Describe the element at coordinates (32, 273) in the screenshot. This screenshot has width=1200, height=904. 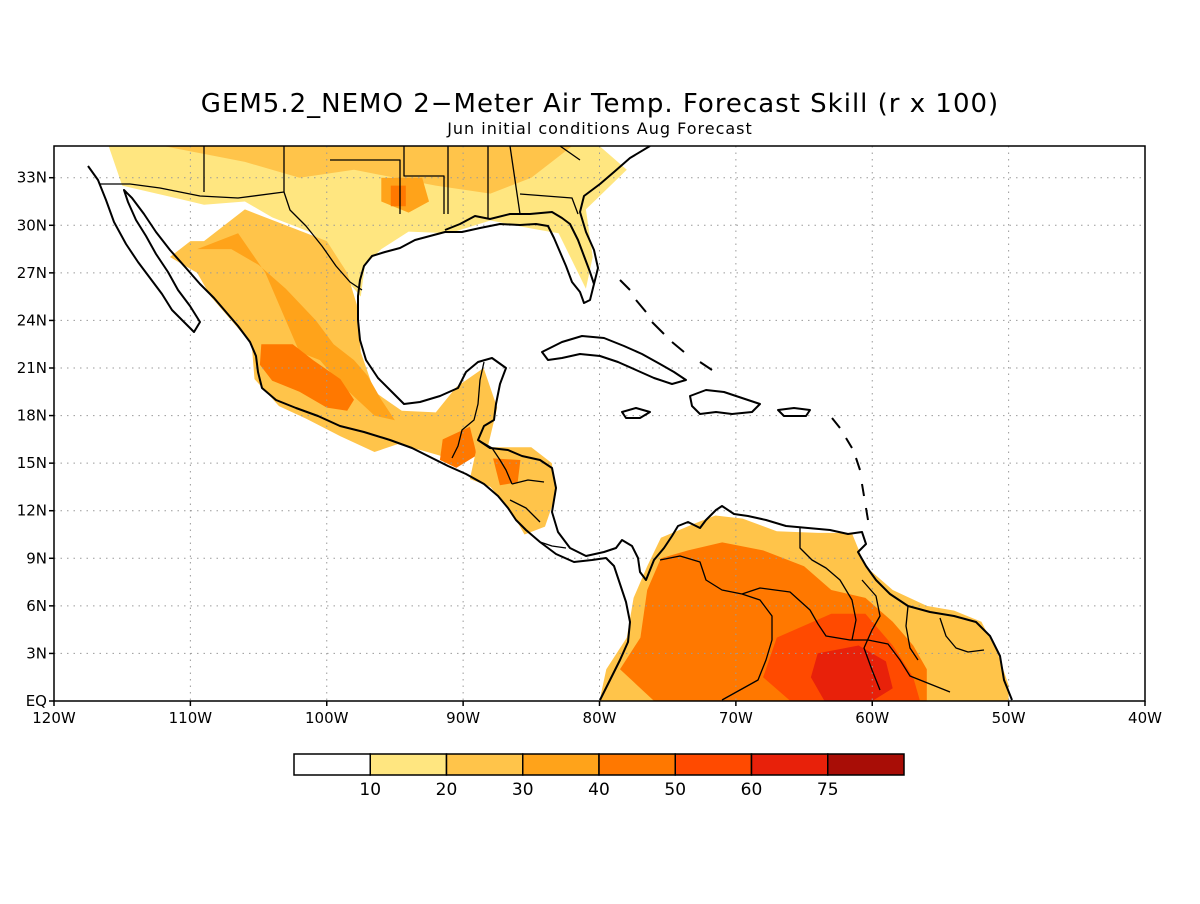
I see `y-tick-label: 27N` at that location.